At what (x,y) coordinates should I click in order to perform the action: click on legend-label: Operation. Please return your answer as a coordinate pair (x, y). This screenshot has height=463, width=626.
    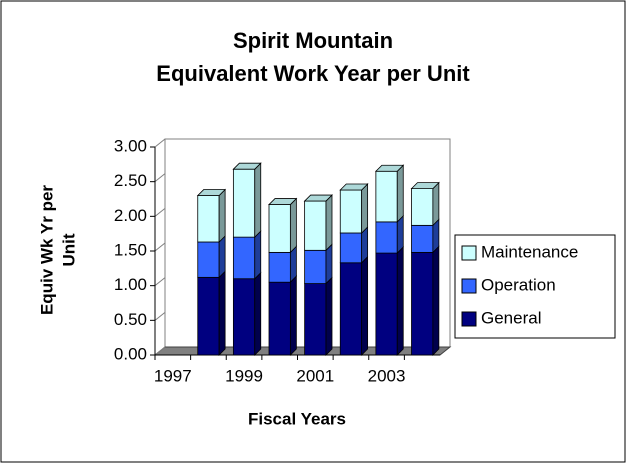
    Looking at the image, I should click on (518, 284).